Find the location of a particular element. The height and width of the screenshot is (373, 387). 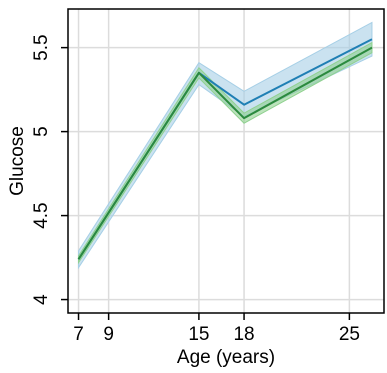

x-tick-label-0: 7 is located at coordinates (78, 334).